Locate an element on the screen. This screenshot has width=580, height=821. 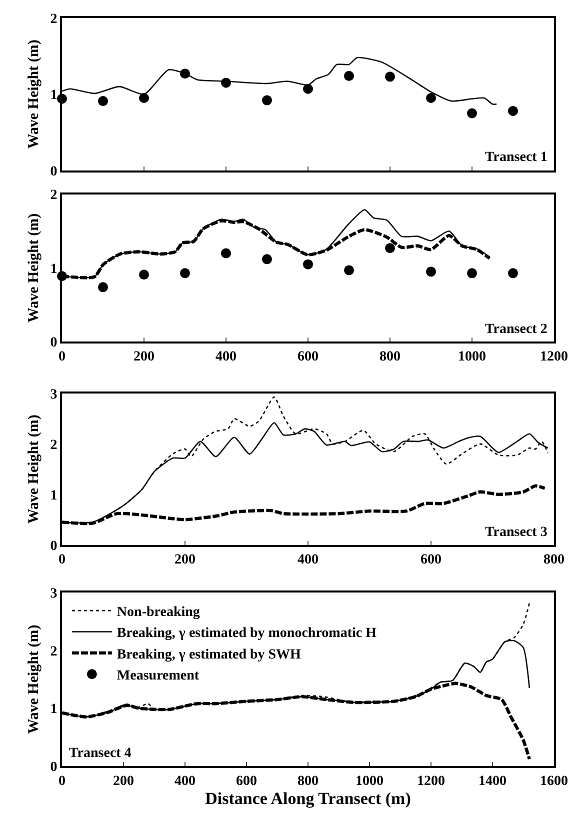
annotation: Transect 2 is located at coordinates (516, 329).